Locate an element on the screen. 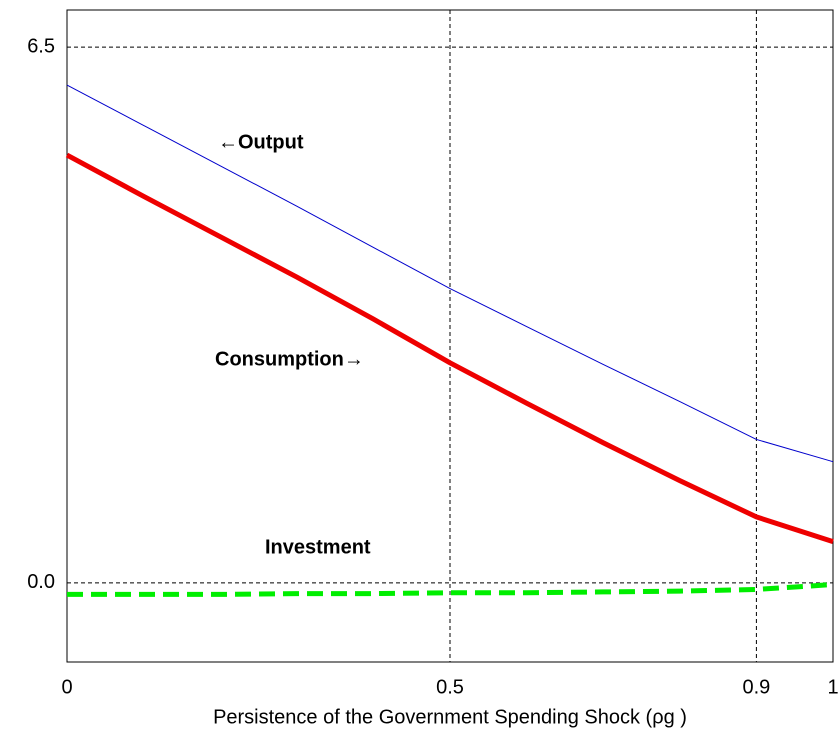 This screenshot has width=840, height=742. x-tick-label: 0 is located at coordinates (66, 687).